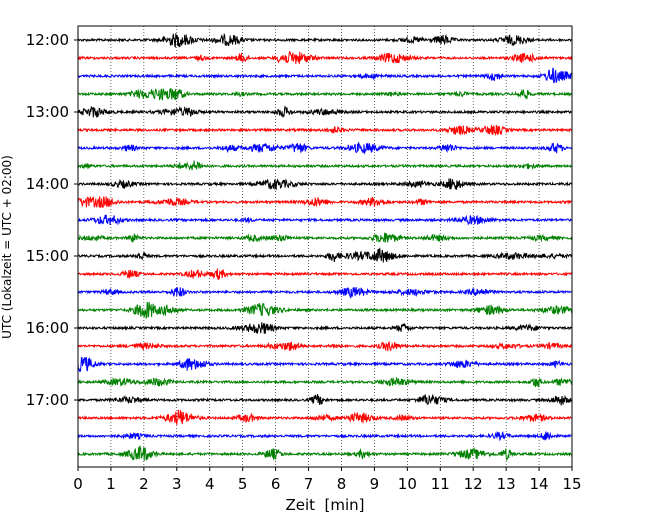 The width and height of the screenshot is (650, 520). What do you see at coordinates (177, 484) in the screenshot?
I see `x-tick-label: 3` at bounding box center [177, 484].